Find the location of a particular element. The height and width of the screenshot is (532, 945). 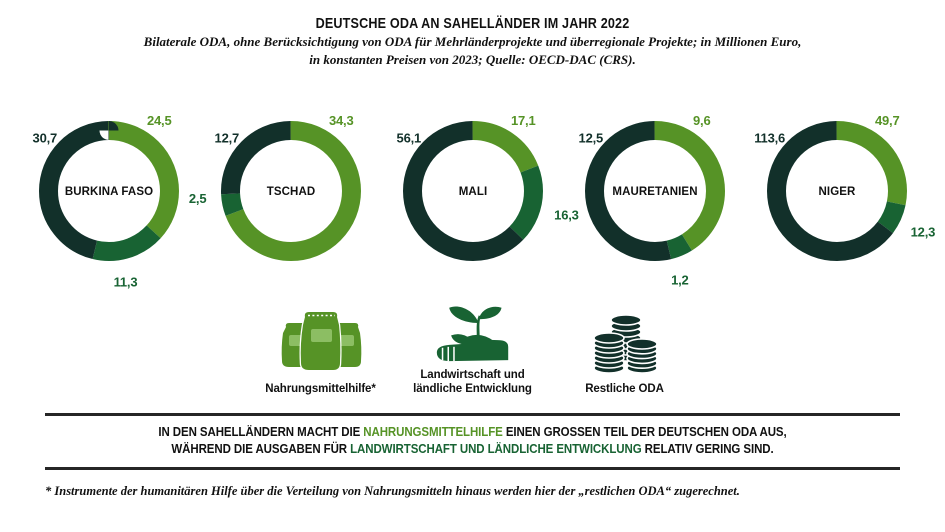

value-label-agriculture: 11,3 is located at coordinates (125, 281).